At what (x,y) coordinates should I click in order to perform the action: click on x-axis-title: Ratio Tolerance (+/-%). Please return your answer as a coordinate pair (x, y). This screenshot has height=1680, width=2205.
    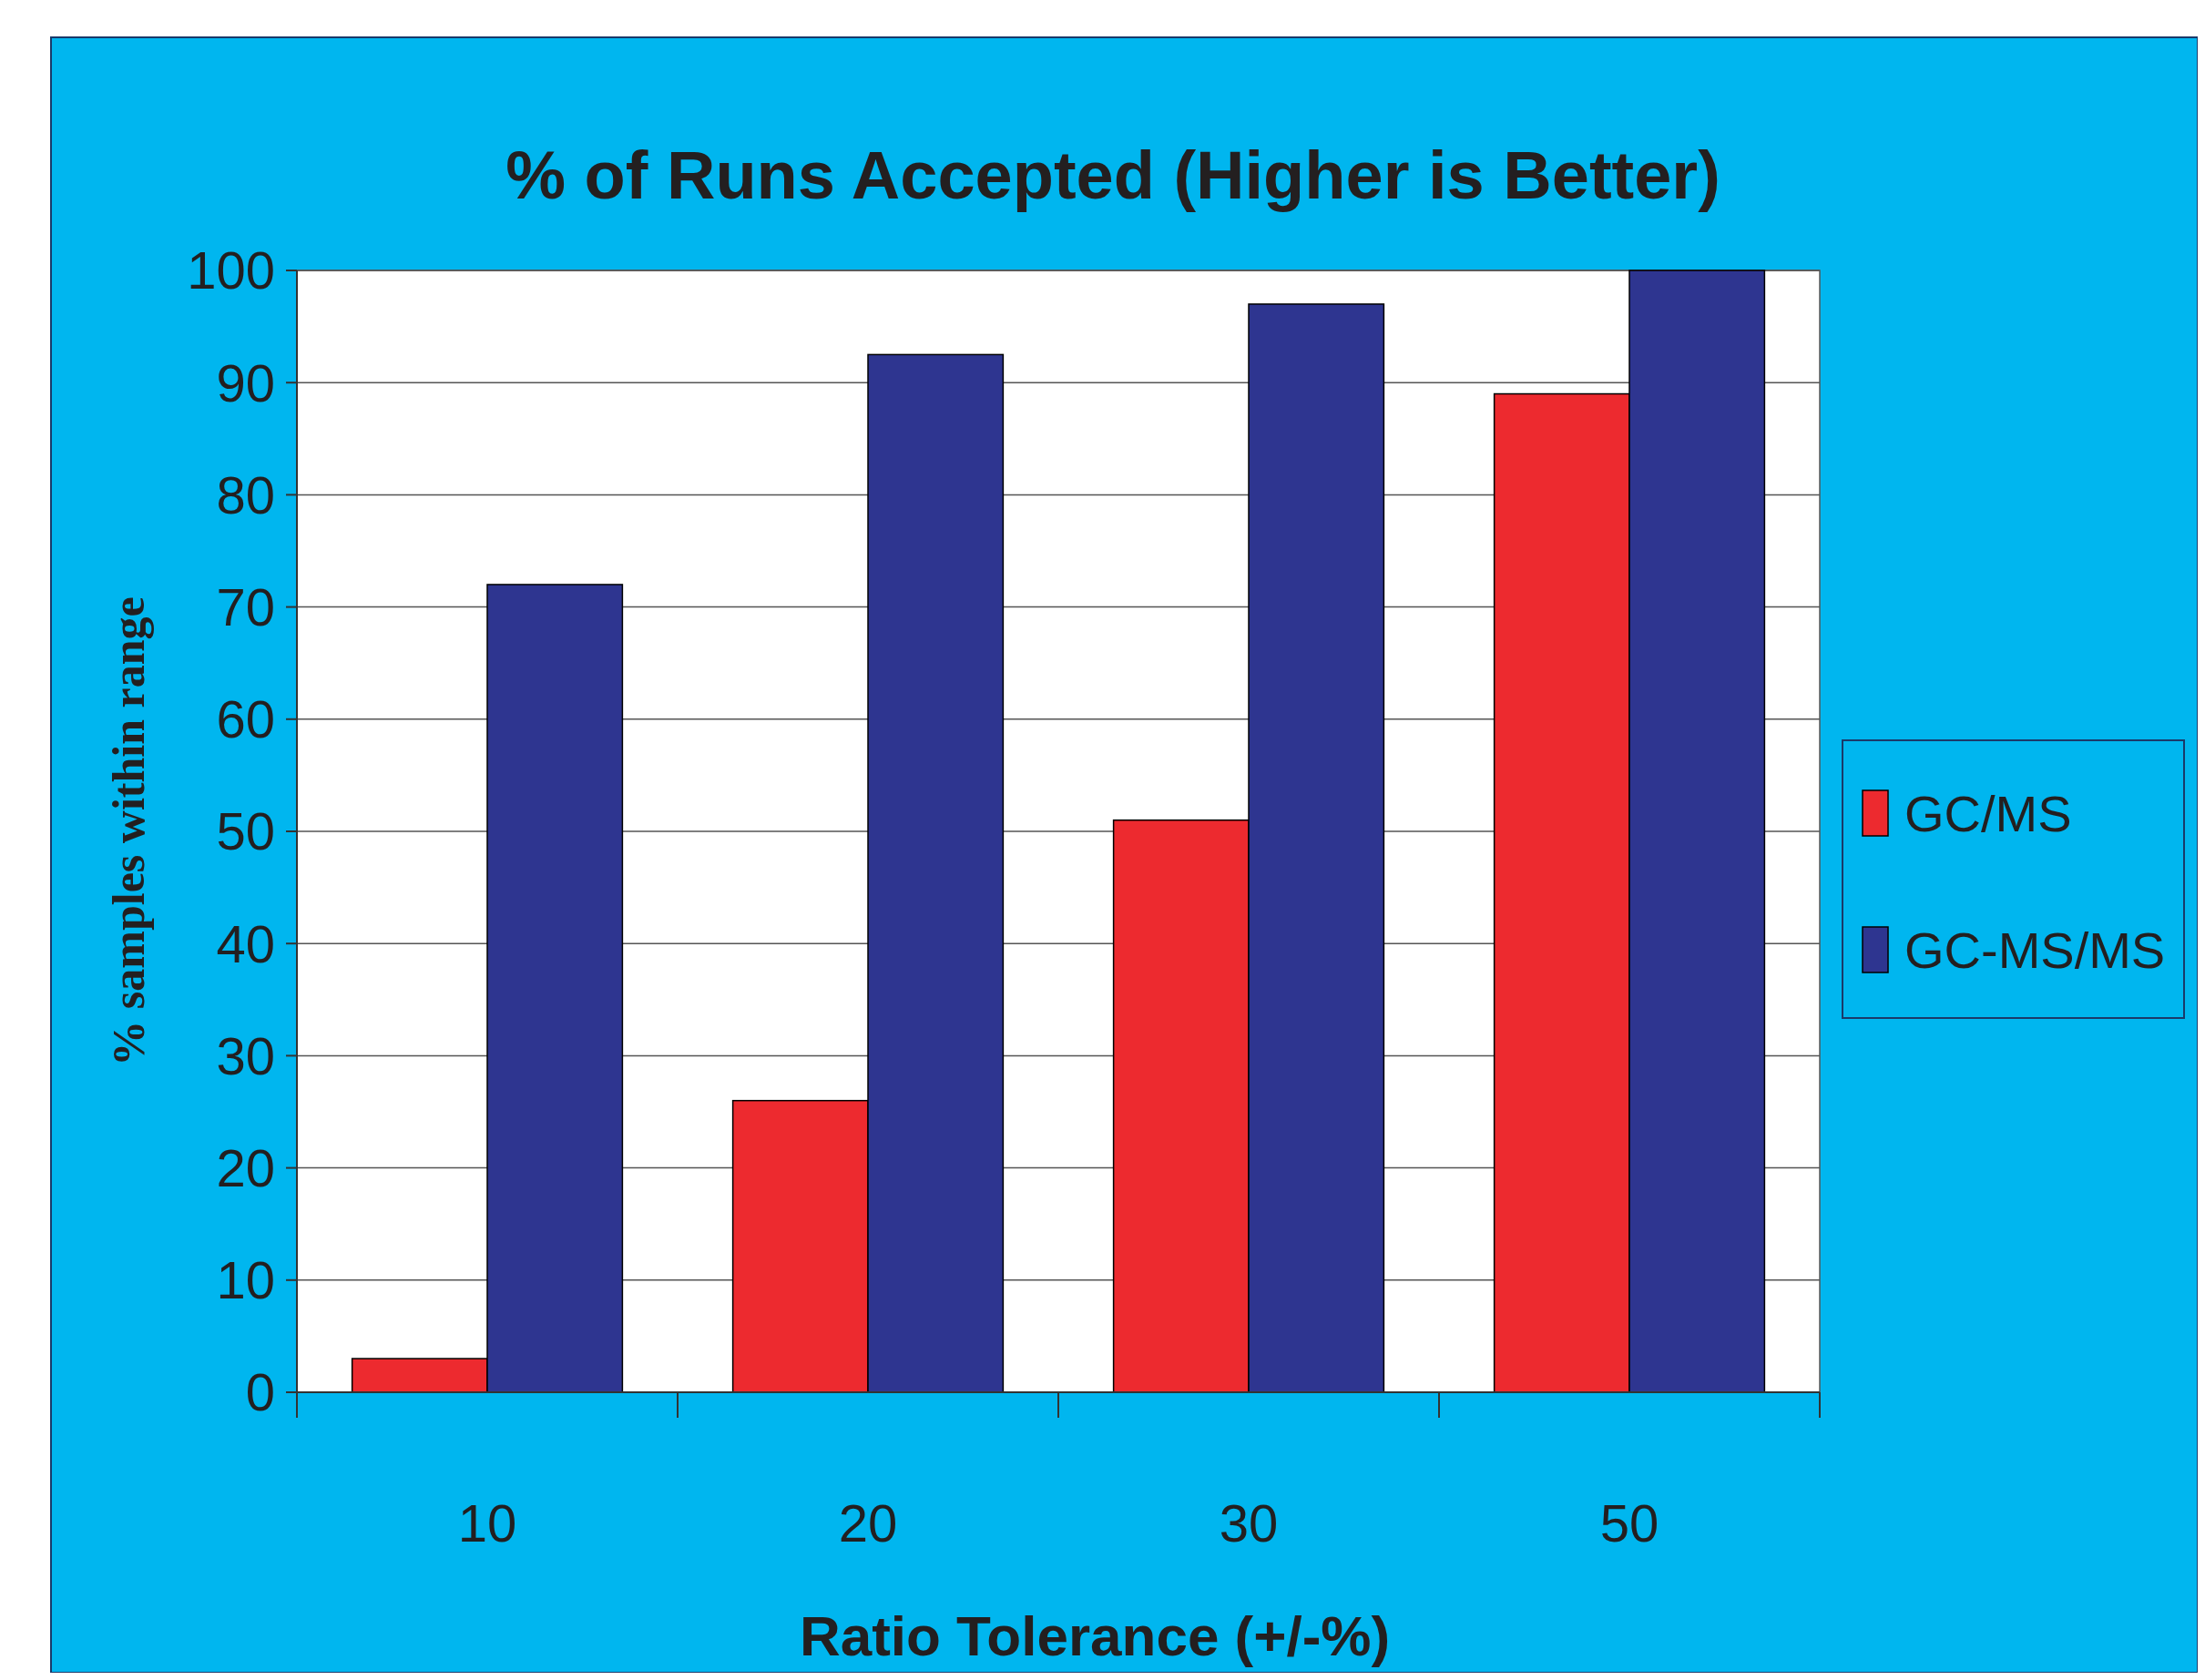
    Looking at the image, I should click on (1095, 1635).